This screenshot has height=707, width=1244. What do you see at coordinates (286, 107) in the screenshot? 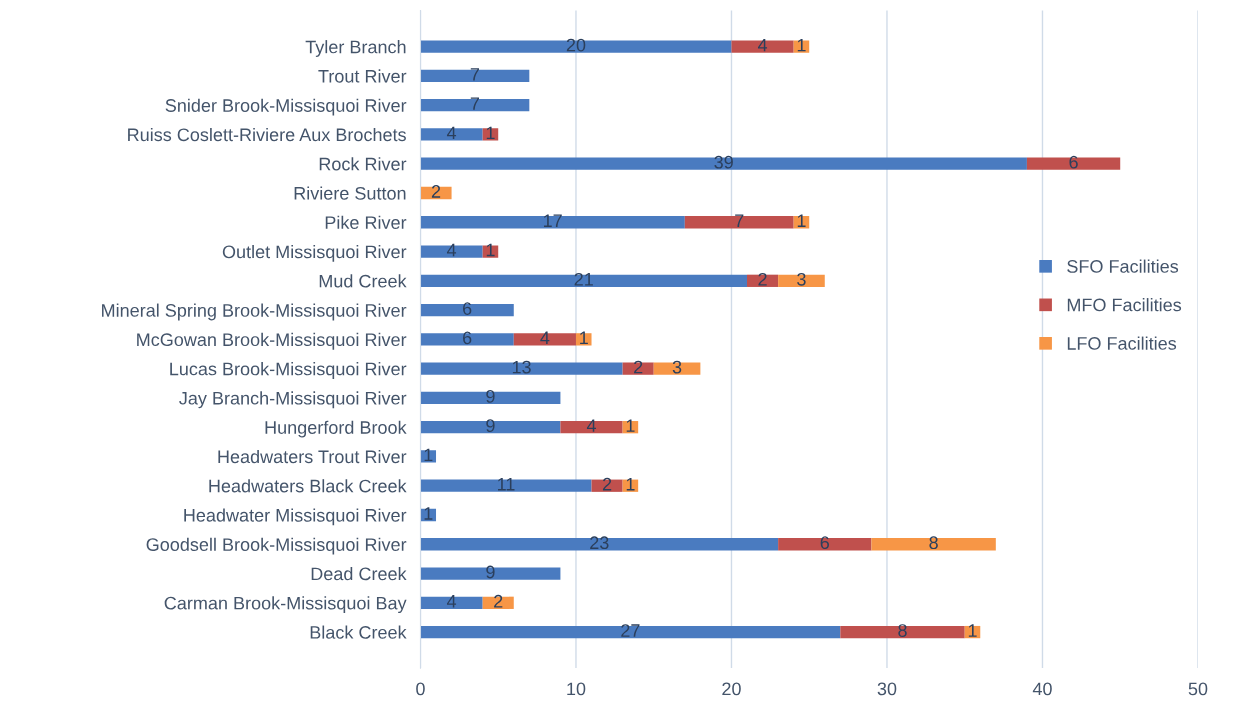
I see `y-tick-label: Snider Brook-Missisquoi River` at bounding box center [286, 107].